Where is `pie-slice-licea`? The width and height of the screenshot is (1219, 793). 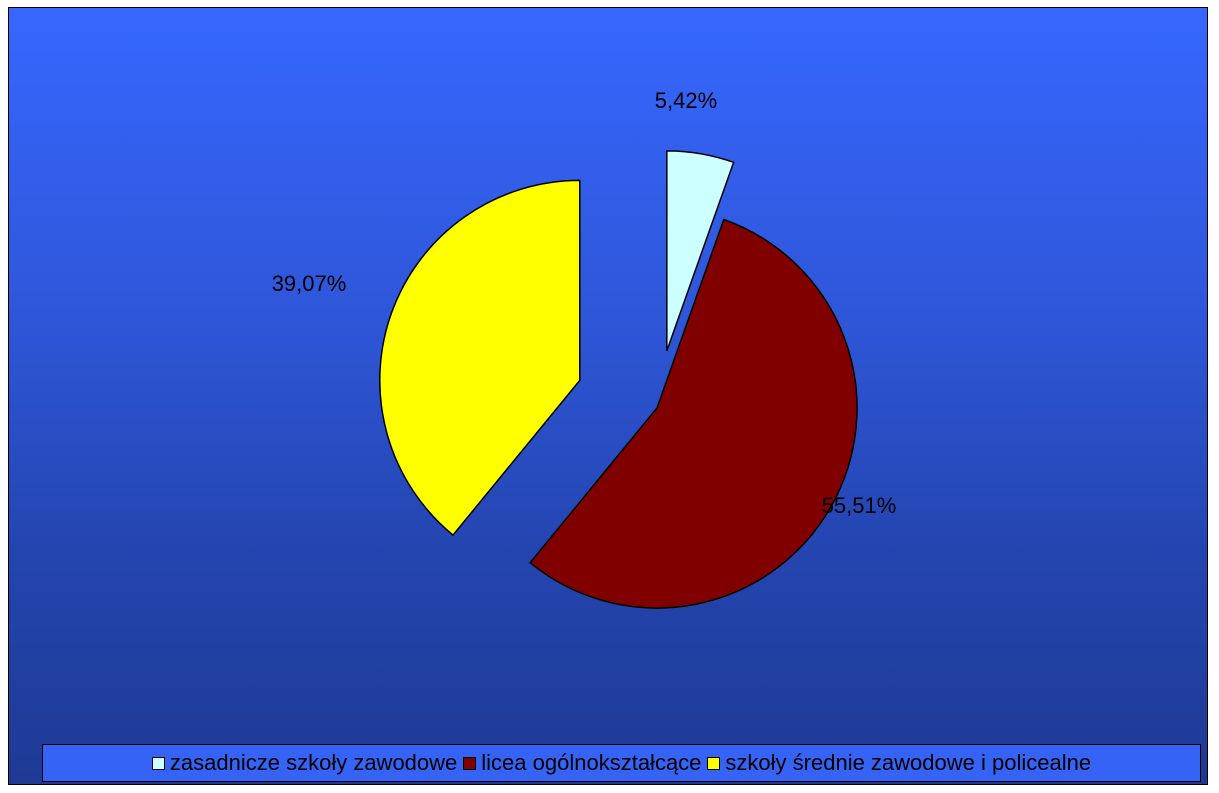 pie-slice-licea is located at coordinates (693, 413).